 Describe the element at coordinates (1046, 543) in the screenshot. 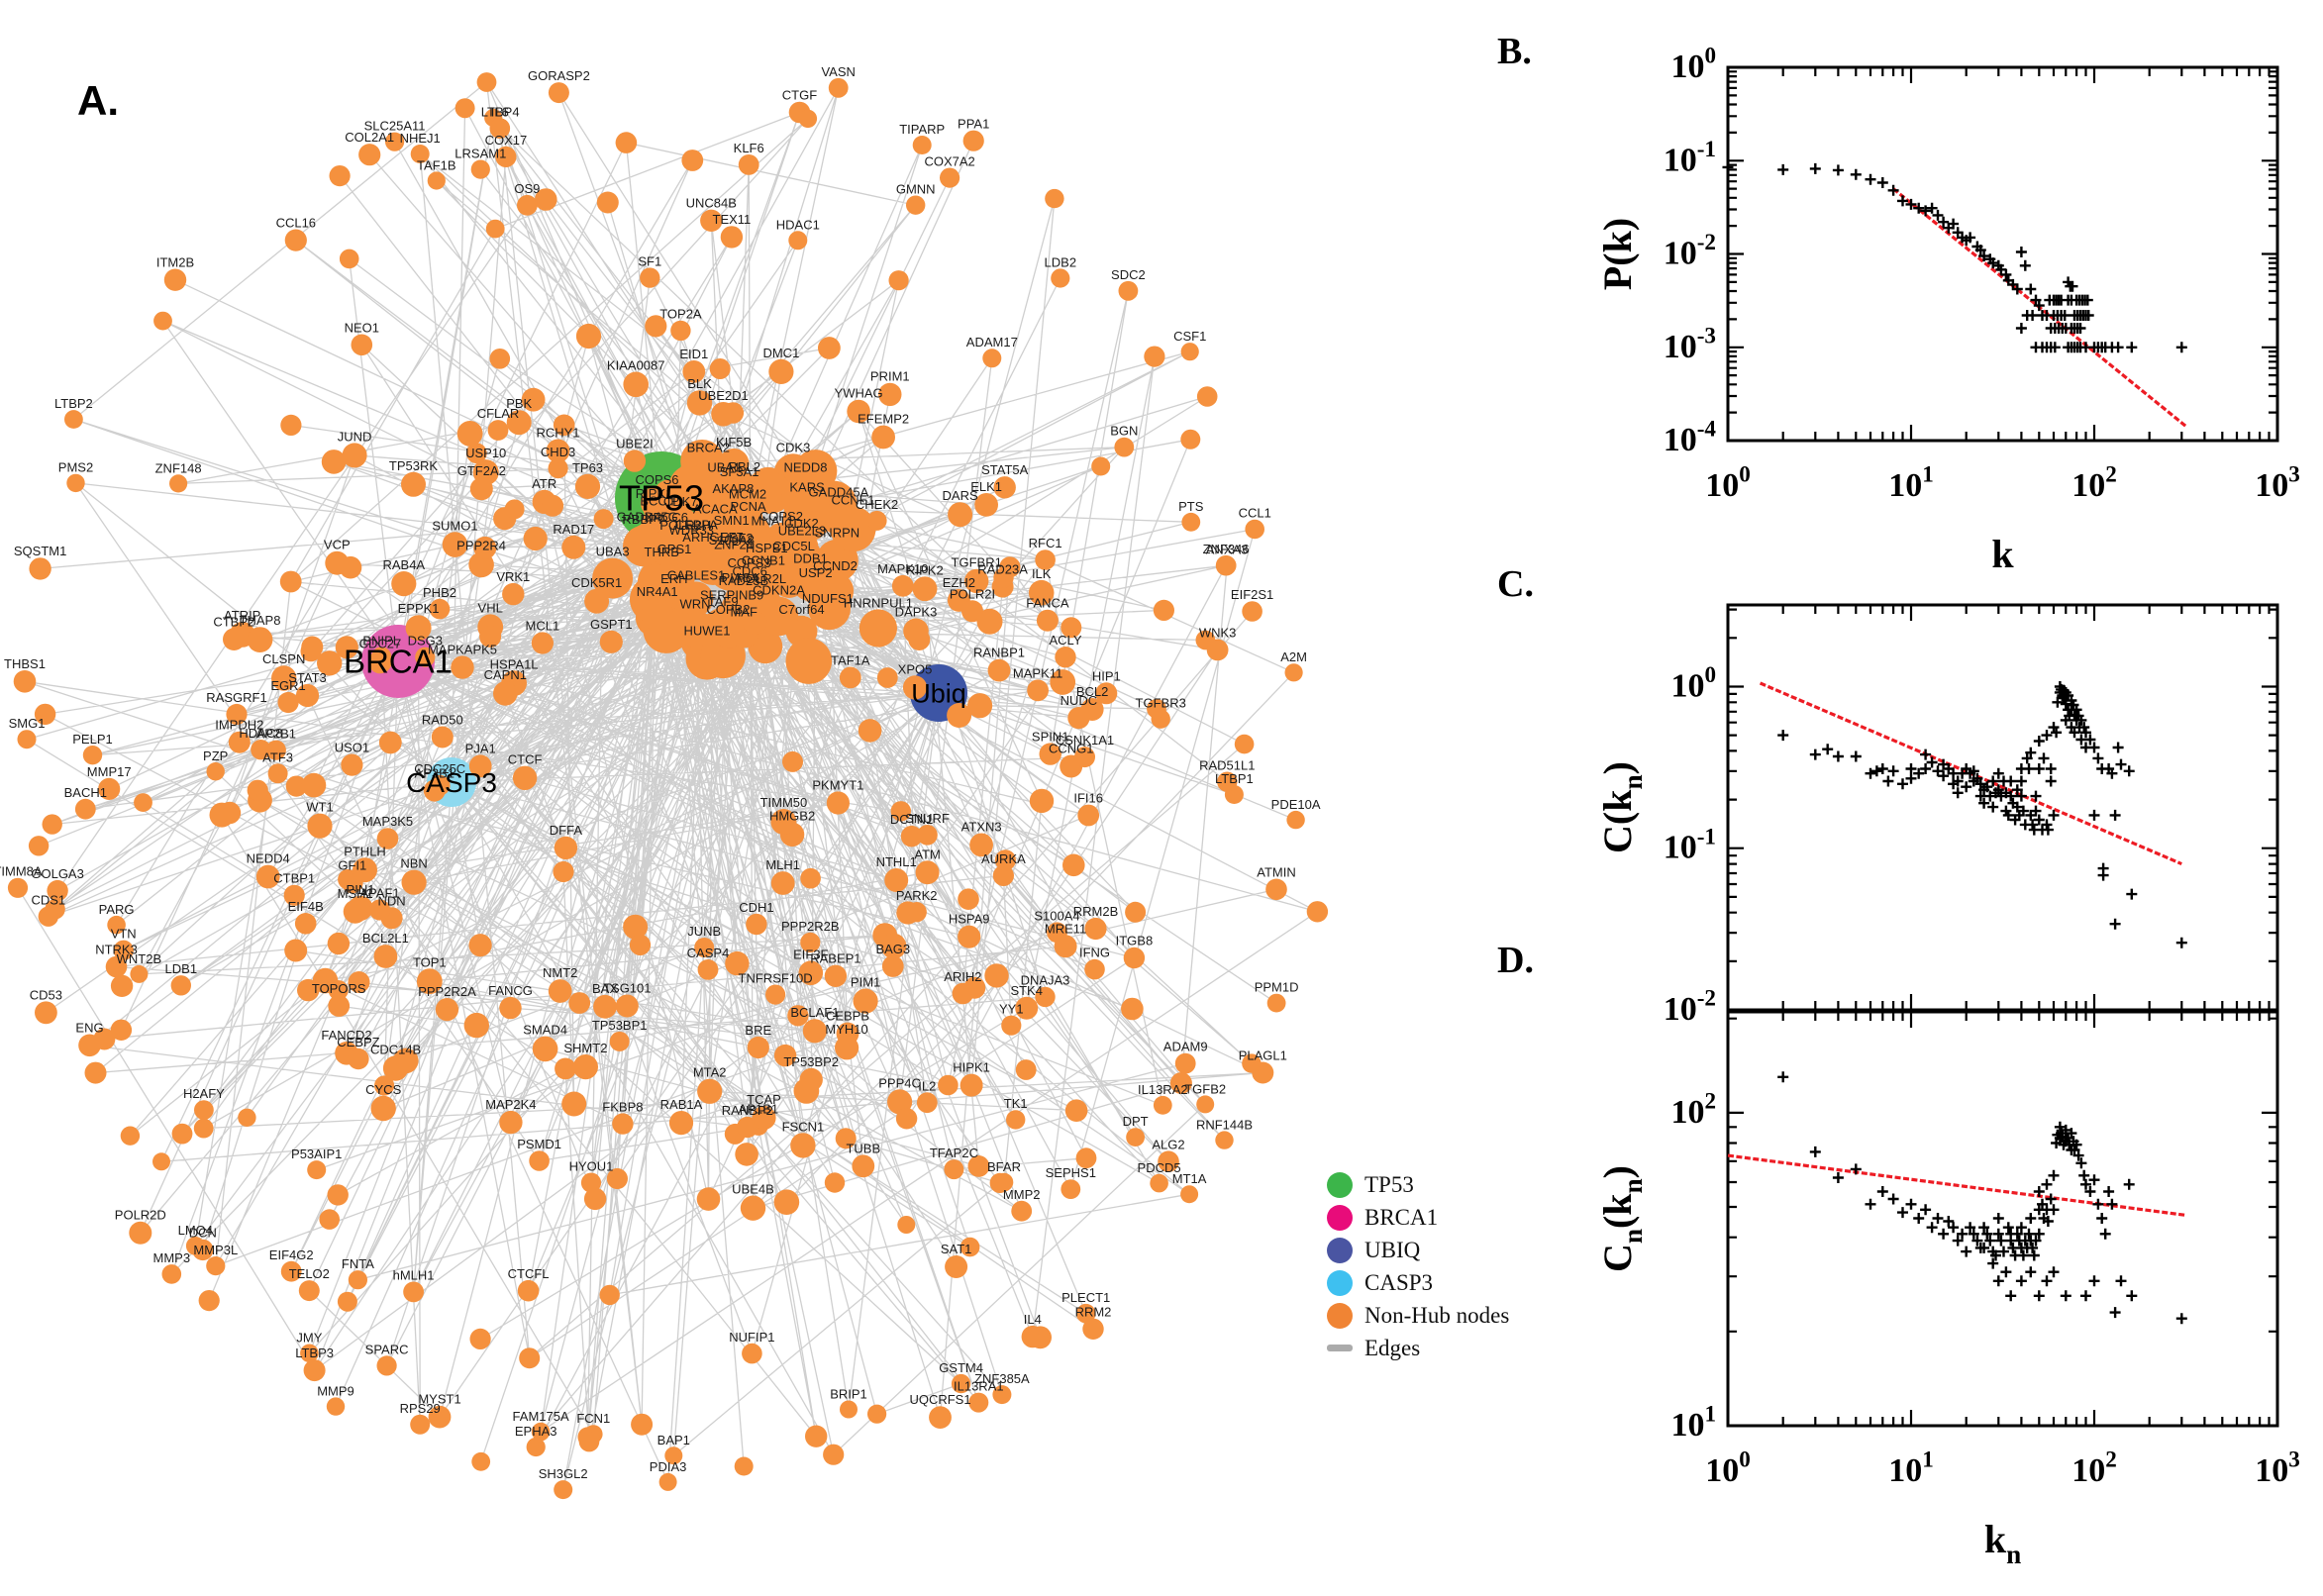

I see `svg-text: RFC1` at that location.